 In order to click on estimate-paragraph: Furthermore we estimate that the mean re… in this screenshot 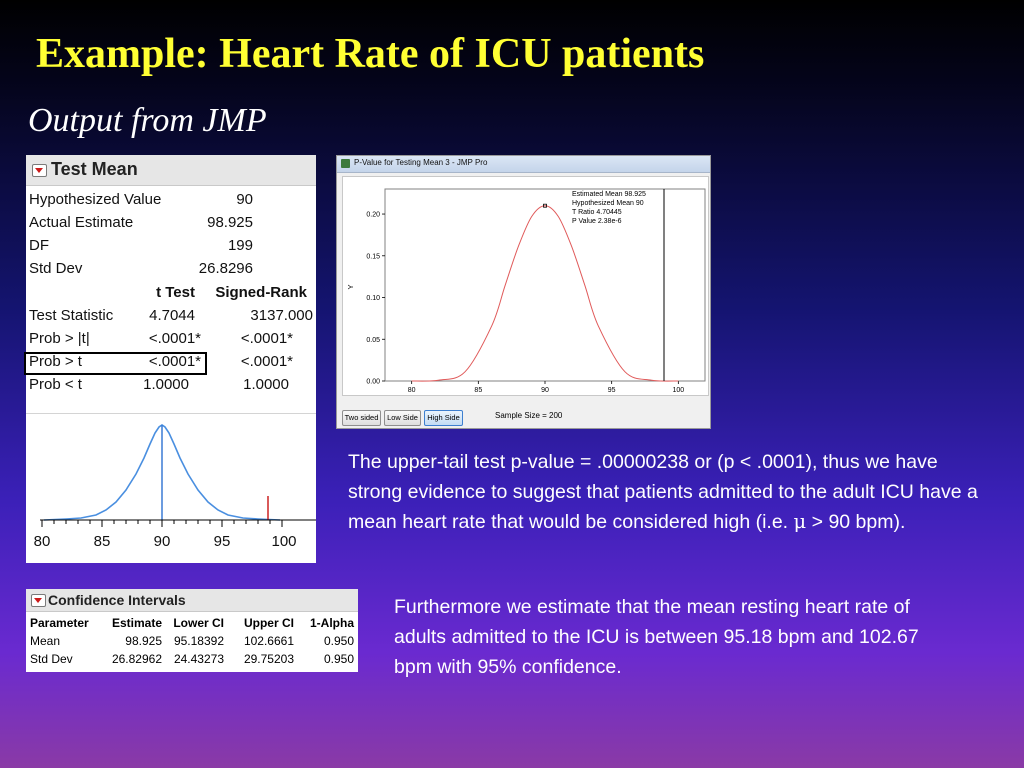, I will do `click(656, 637)`.